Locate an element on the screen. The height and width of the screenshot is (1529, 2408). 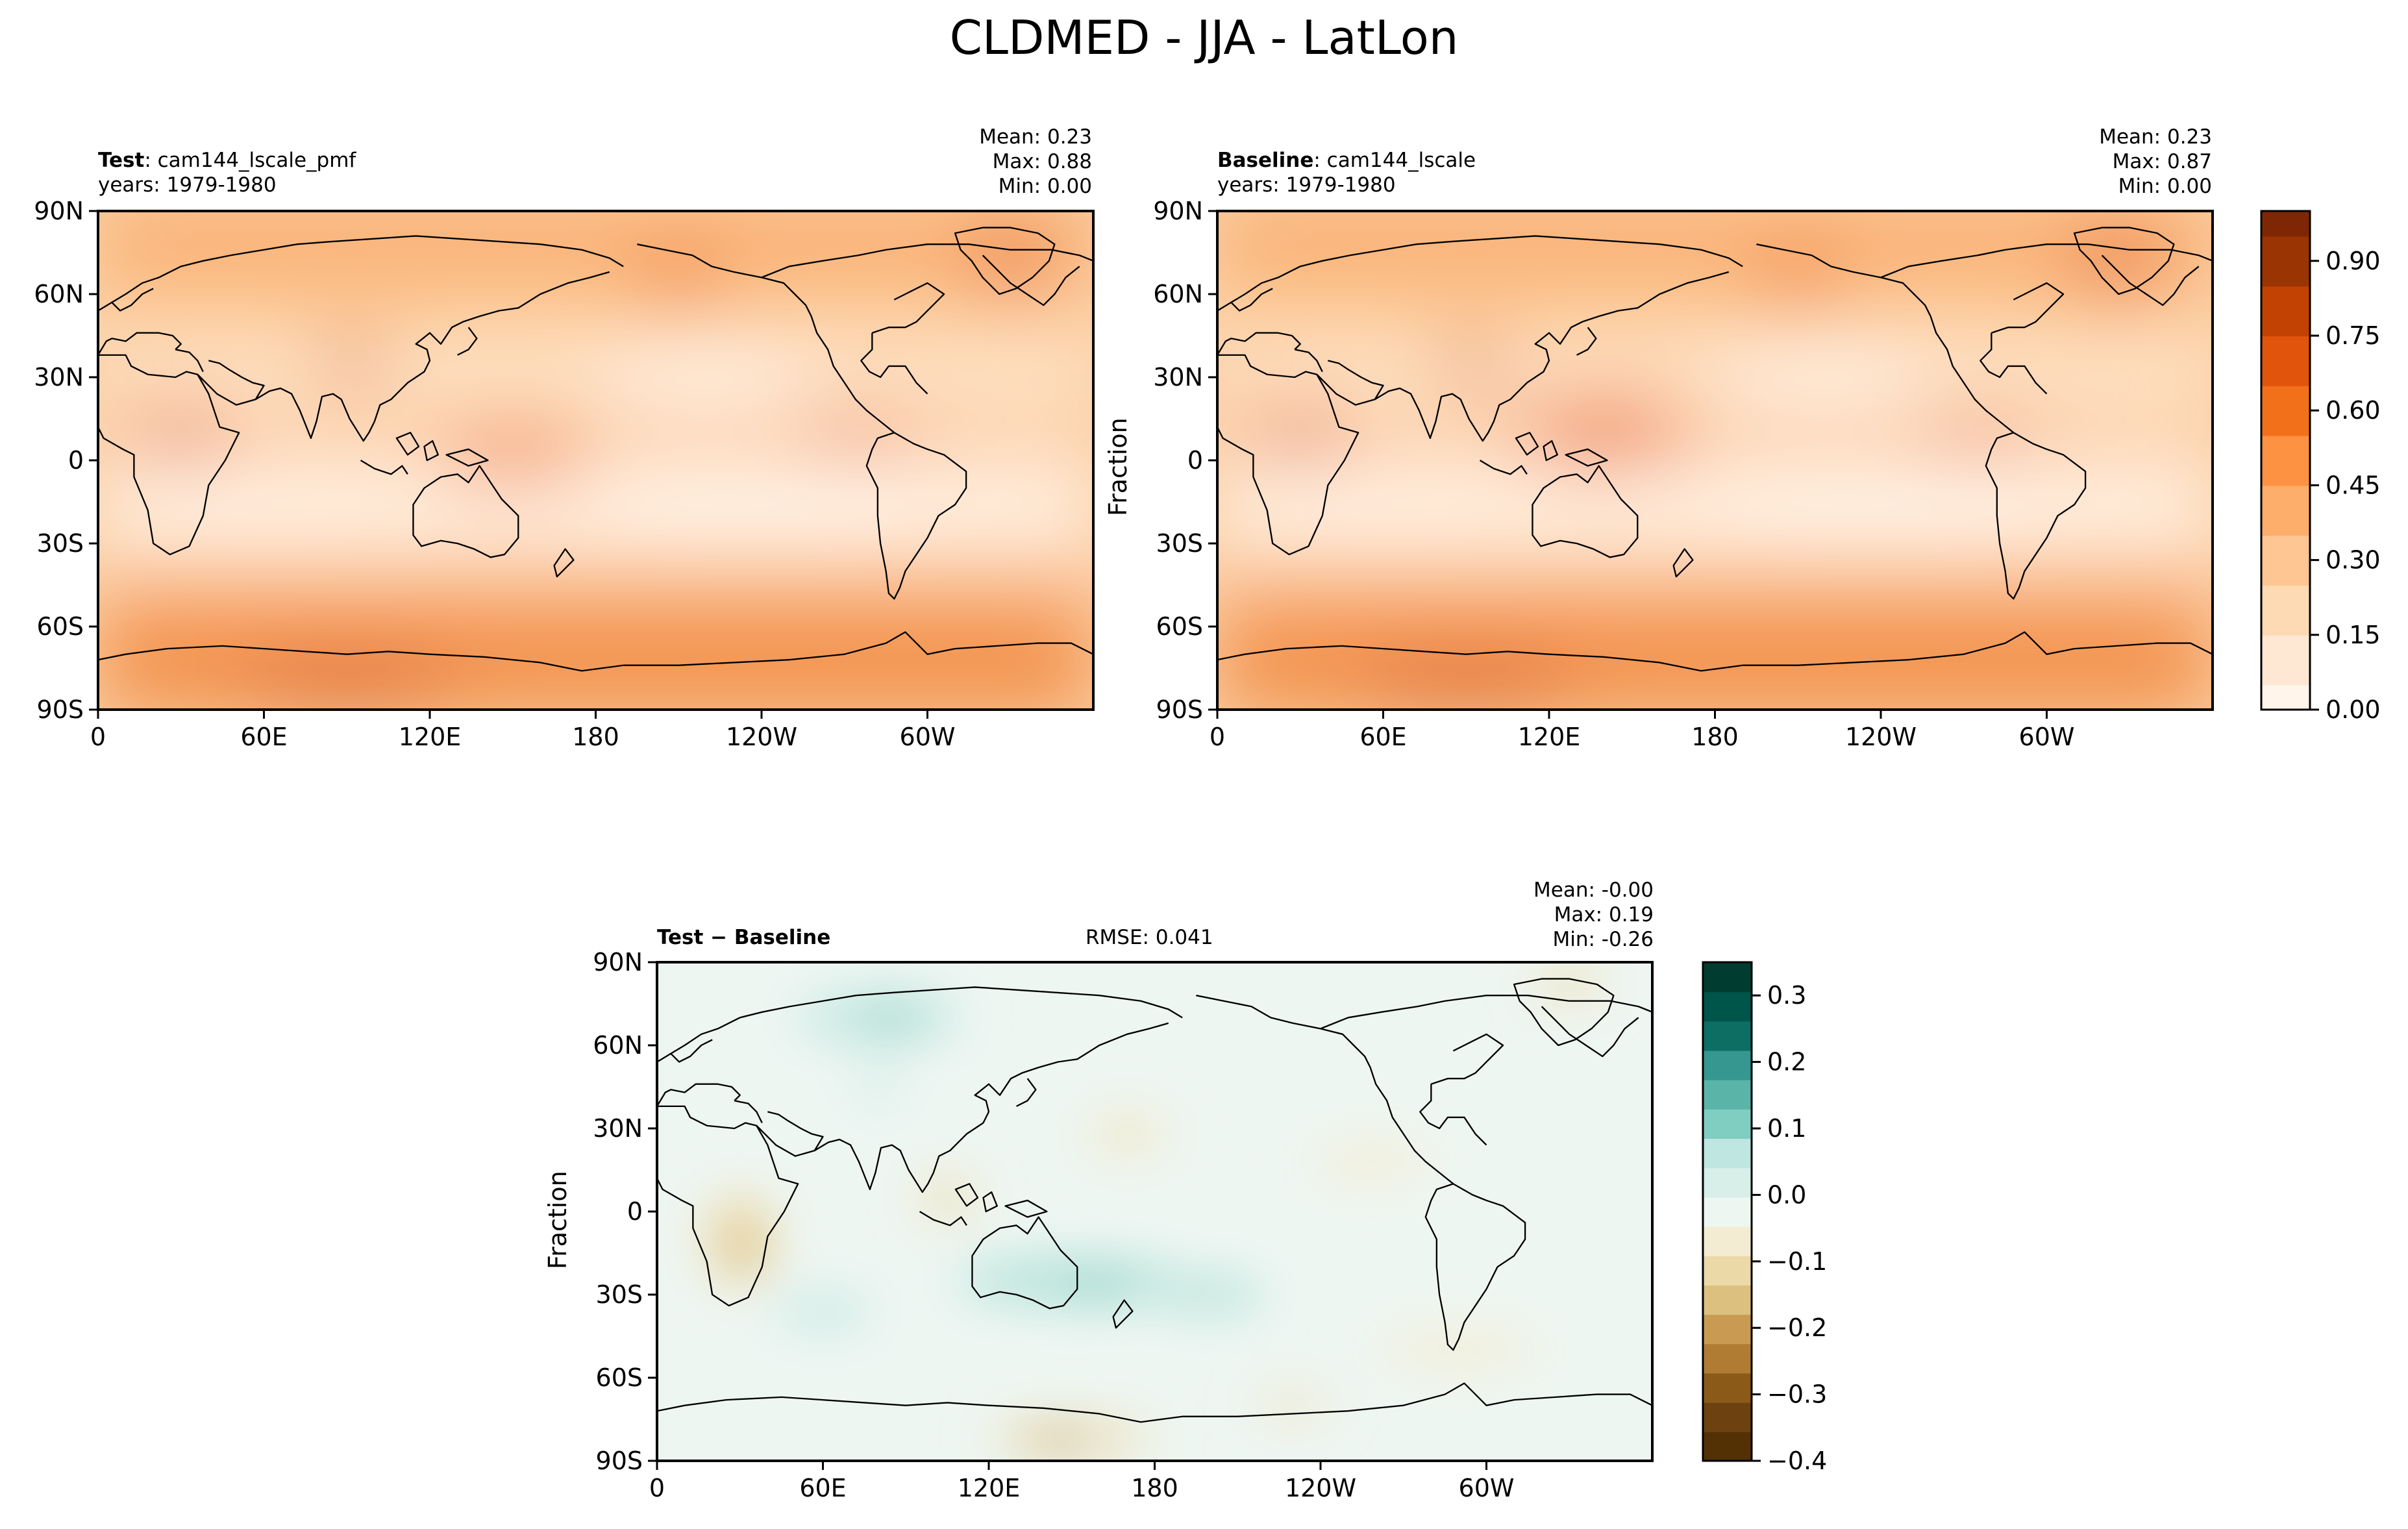
test-years: years: 1979-1980 is located at coordinates (187, 185).